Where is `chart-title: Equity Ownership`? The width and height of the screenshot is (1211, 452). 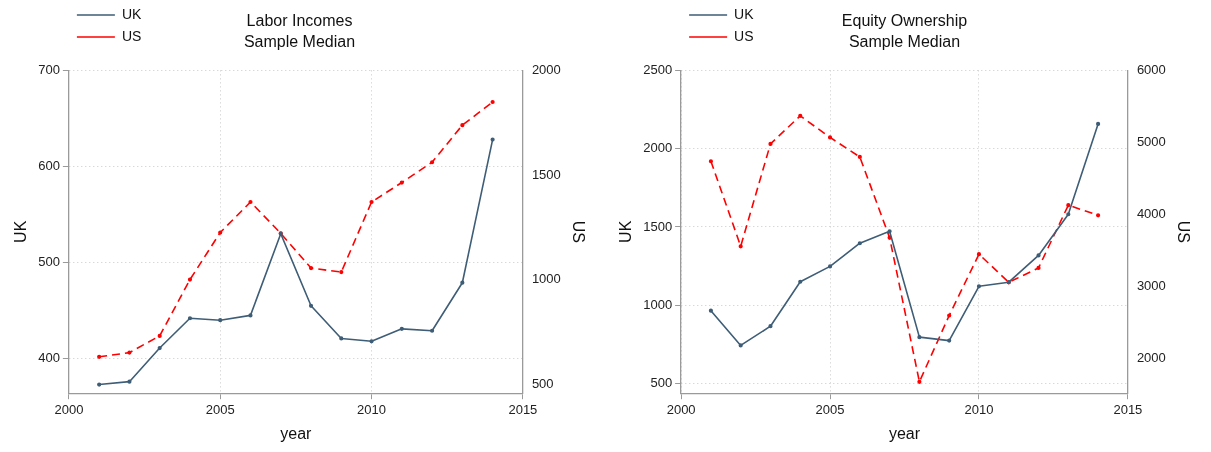
chart-title: Equity Ownership is located at coordinates (904, 21).